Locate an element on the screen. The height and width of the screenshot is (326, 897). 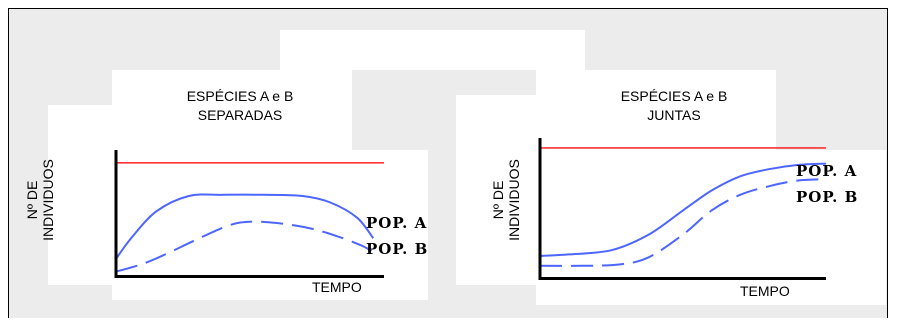
chart-title-line-2: SEPARADAS is located at coordinates (240, 115).